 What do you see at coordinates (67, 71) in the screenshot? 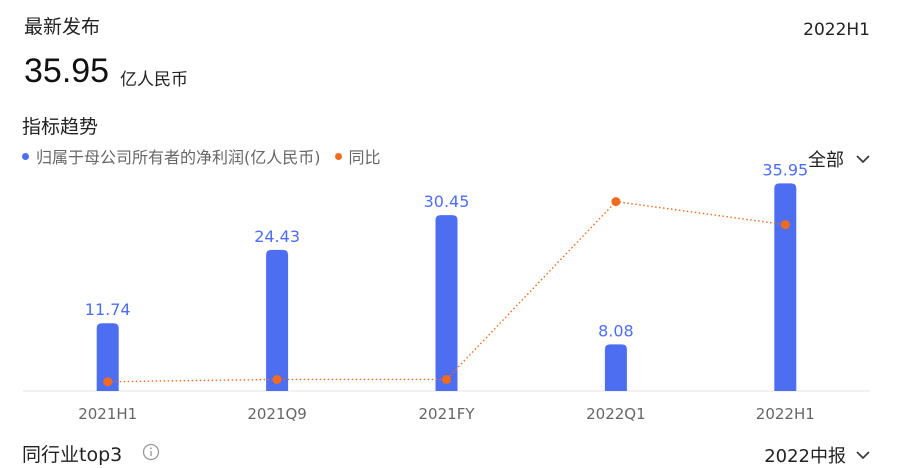
I see `latest-value: 35.95` at bounding box center [67, 71].